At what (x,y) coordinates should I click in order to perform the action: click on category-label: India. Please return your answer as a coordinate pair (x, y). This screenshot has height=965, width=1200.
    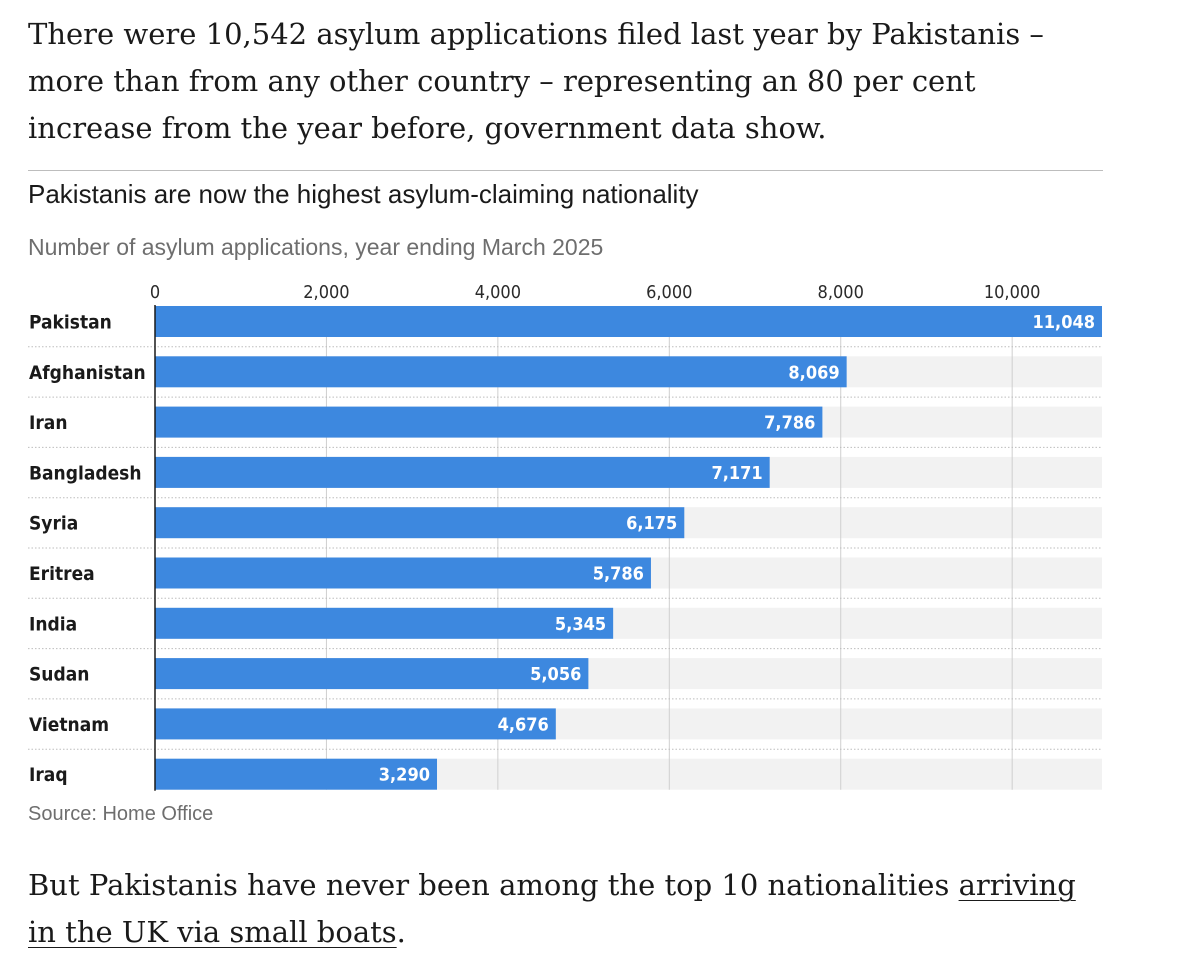
    Looking at the image, I should click on (53, 624).